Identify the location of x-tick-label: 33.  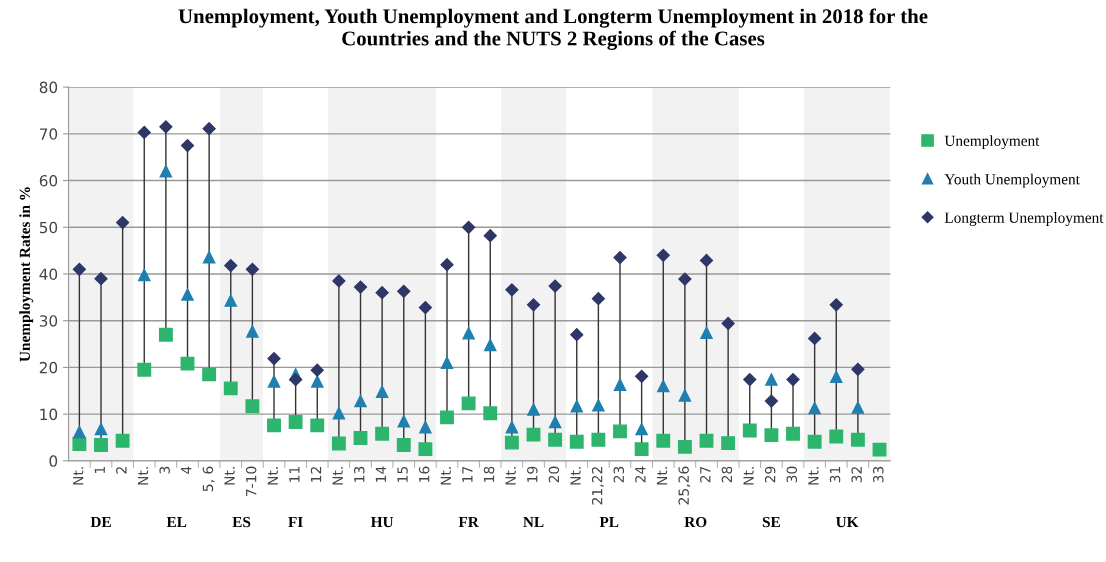
(878, 474).